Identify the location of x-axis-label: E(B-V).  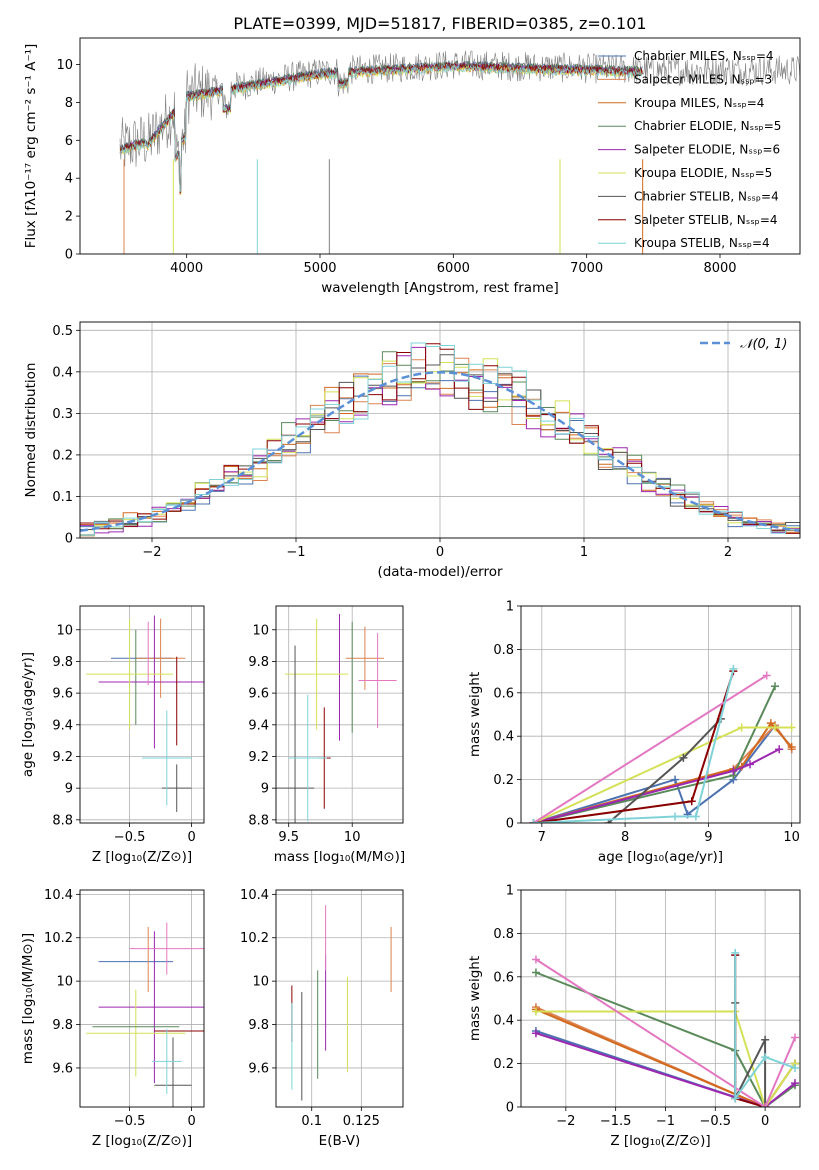
(340, 1141).